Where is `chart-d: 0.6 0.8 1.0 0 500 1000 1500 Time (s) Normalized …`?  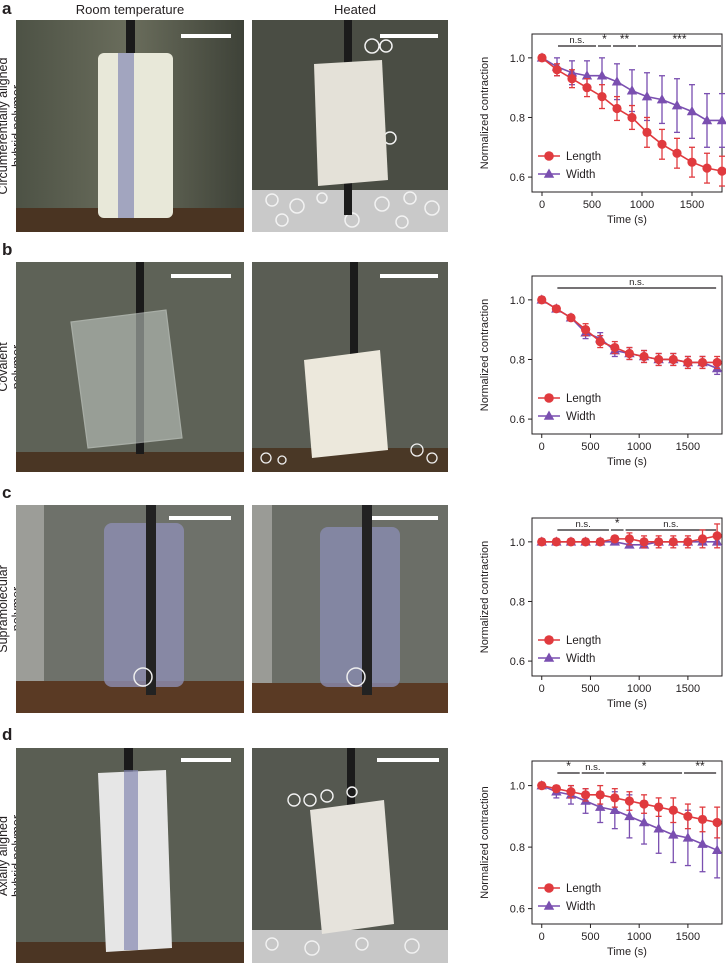
chart-d: 0.6 0.8 1.0 0 500 1000 1500 Time (s) Normalized … is located at coordinates (601, 858).